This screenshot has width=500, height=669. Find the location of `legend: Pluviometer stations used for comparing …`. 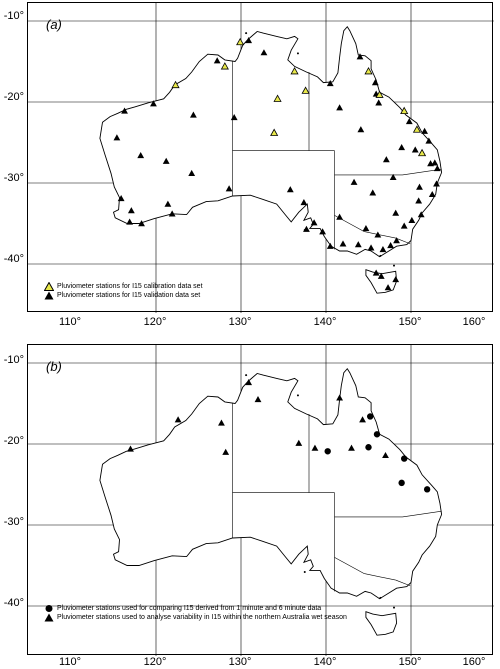

legend: Pluviometer stations used for comparing … is located at coordinates (195, 613).